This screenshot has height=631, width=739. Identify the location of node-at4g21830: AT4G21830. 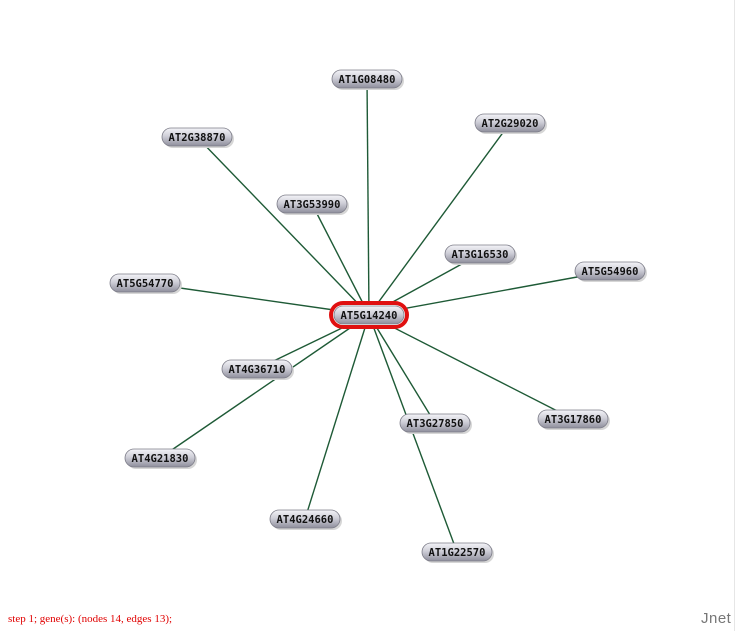
(160, 458).